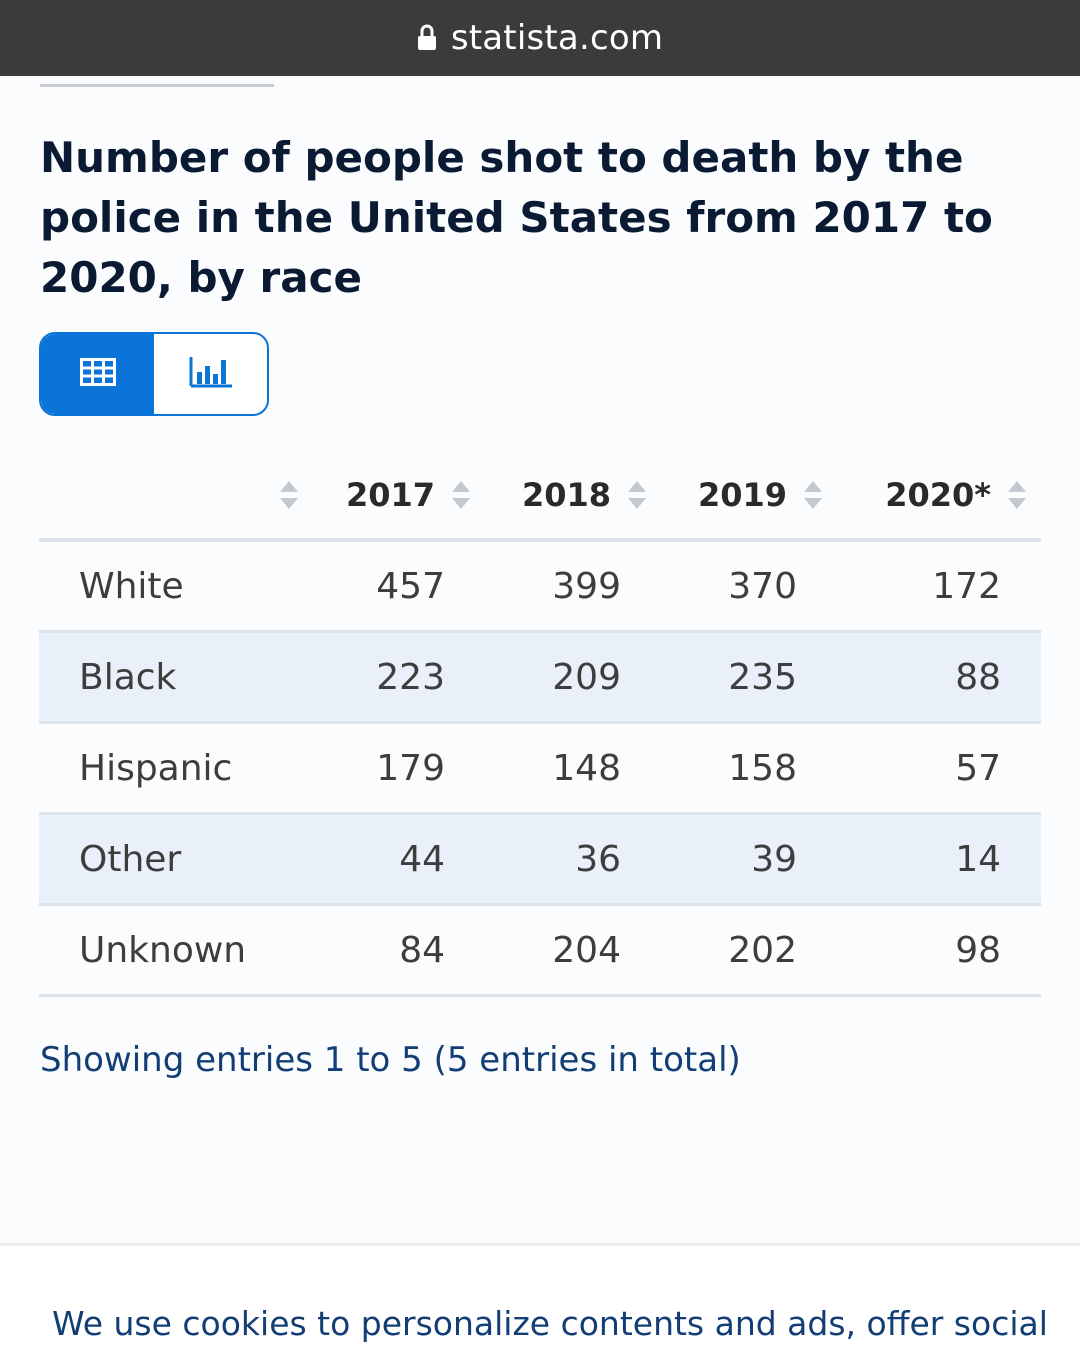 The width and height of the screenshot is (1080, 1349). What do you see at coordinates (540, 769) in the screenshot?
I see `table-row: Hispanic 179 148 158 57` at bounding box center [540, 769].